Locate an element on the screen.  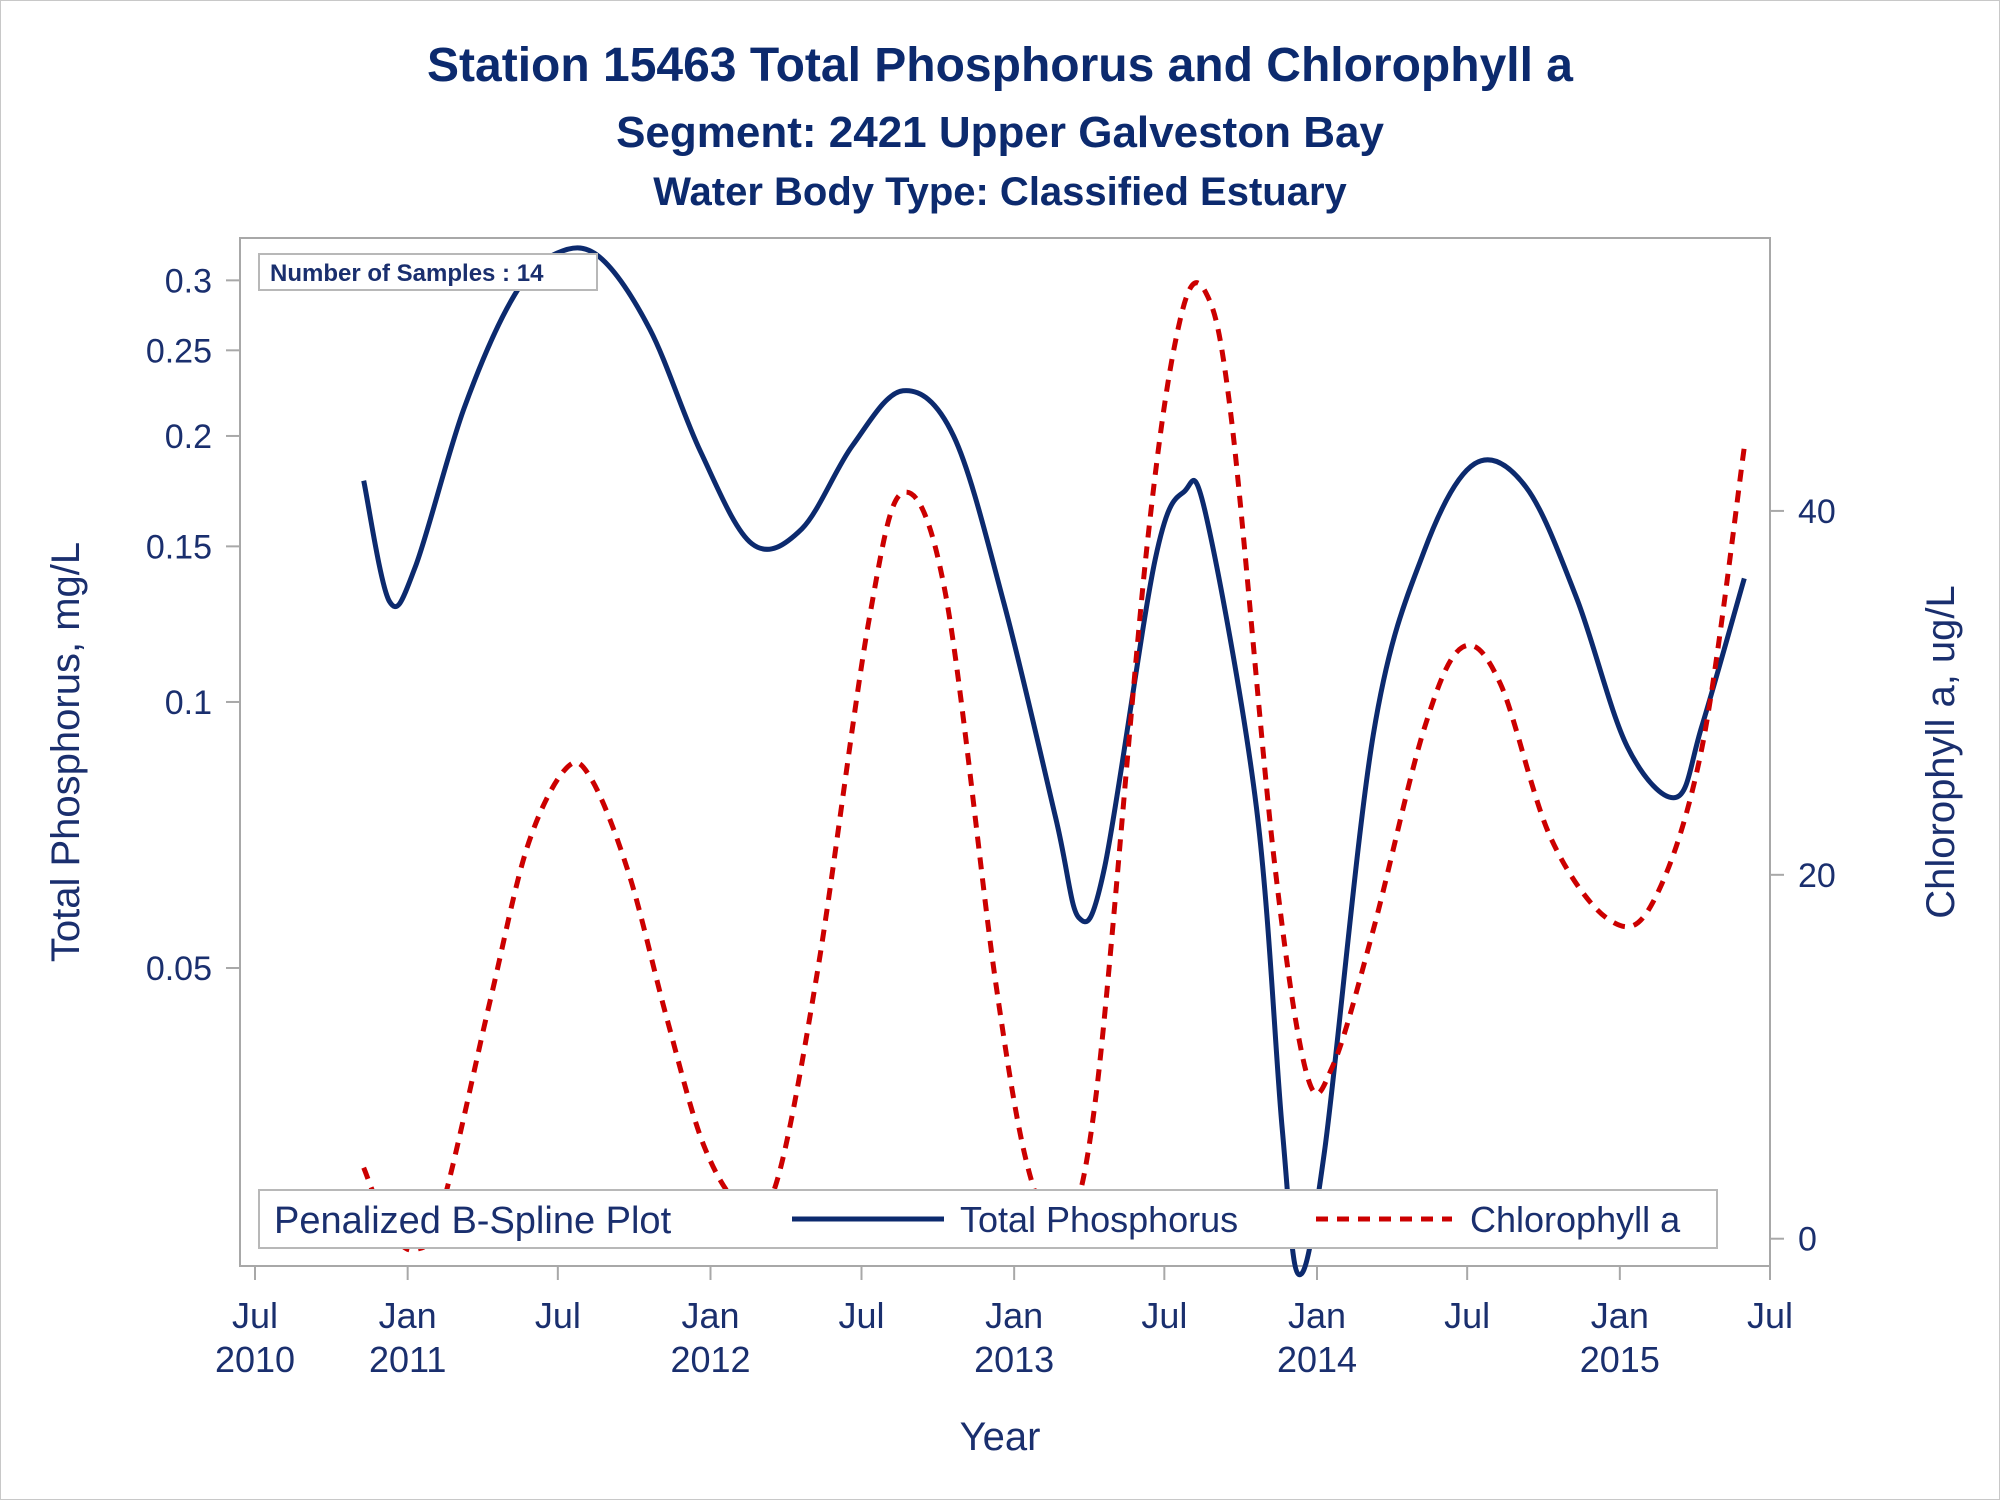
y-tick-label: 0.25 is located at coordinates (179, 351).